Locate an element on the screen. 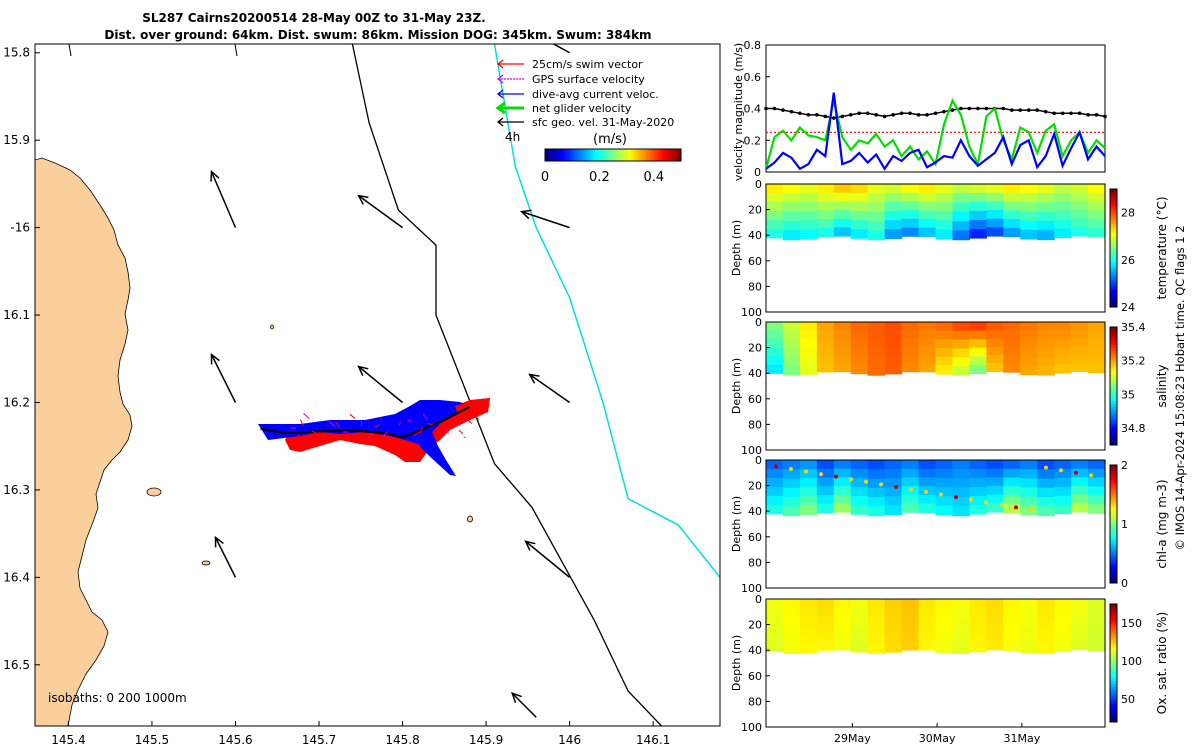  map-colorbar-ticks: 0 0.2 0.4 is located at coordinates (602, 177).